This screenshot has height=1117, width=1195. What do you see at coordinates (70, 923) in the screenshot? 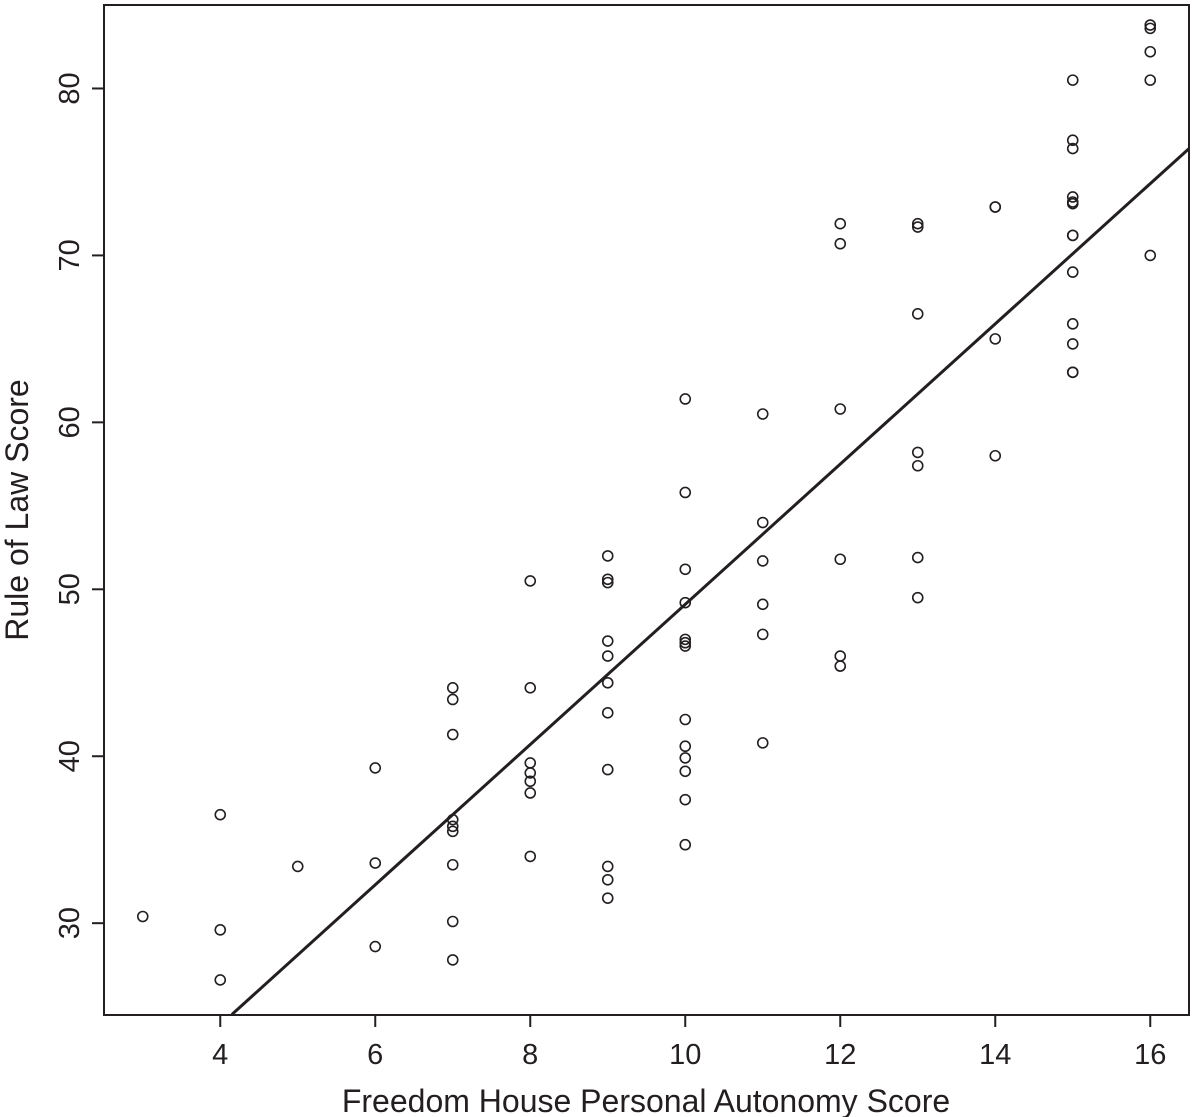
I see `y-tick-label: 30` at bounding box center [70, 923].